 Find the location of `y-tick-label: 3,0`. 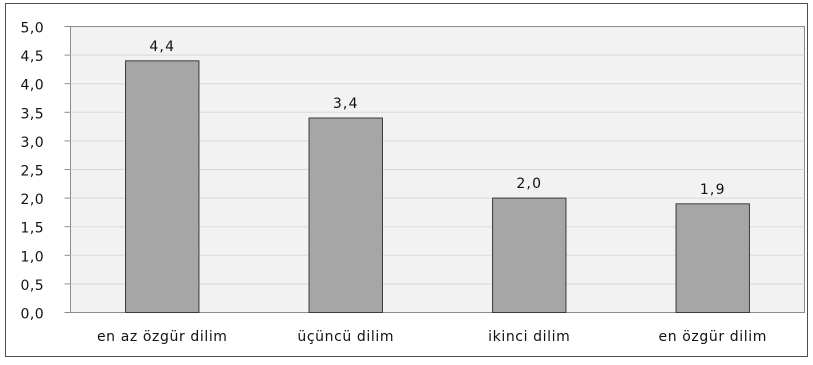

y-tick-label: 3,0 is located at coordinates (32, 143).